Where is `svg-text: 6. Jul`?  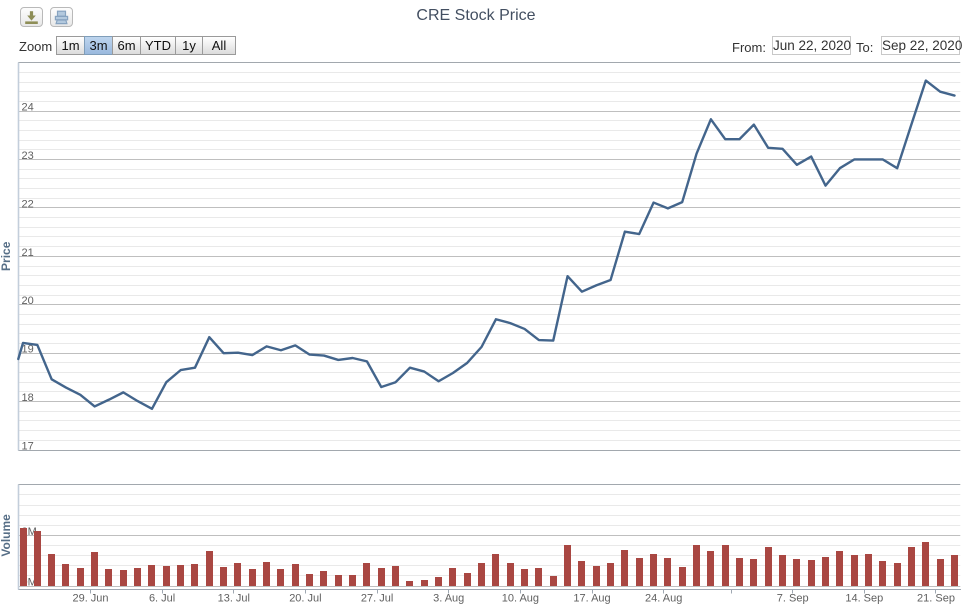
svg-text: 6. Jul is located at coordinates (162, 599).